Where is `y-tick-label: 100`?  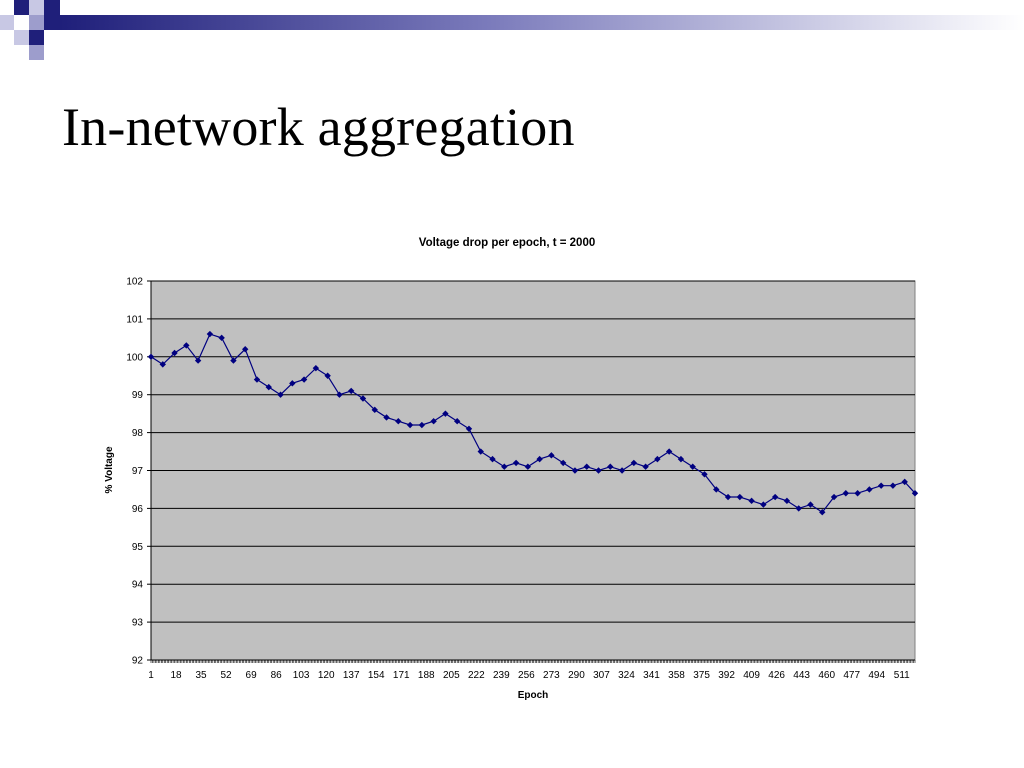 y-tick-label: 100 is located at coordinates (134, 357).